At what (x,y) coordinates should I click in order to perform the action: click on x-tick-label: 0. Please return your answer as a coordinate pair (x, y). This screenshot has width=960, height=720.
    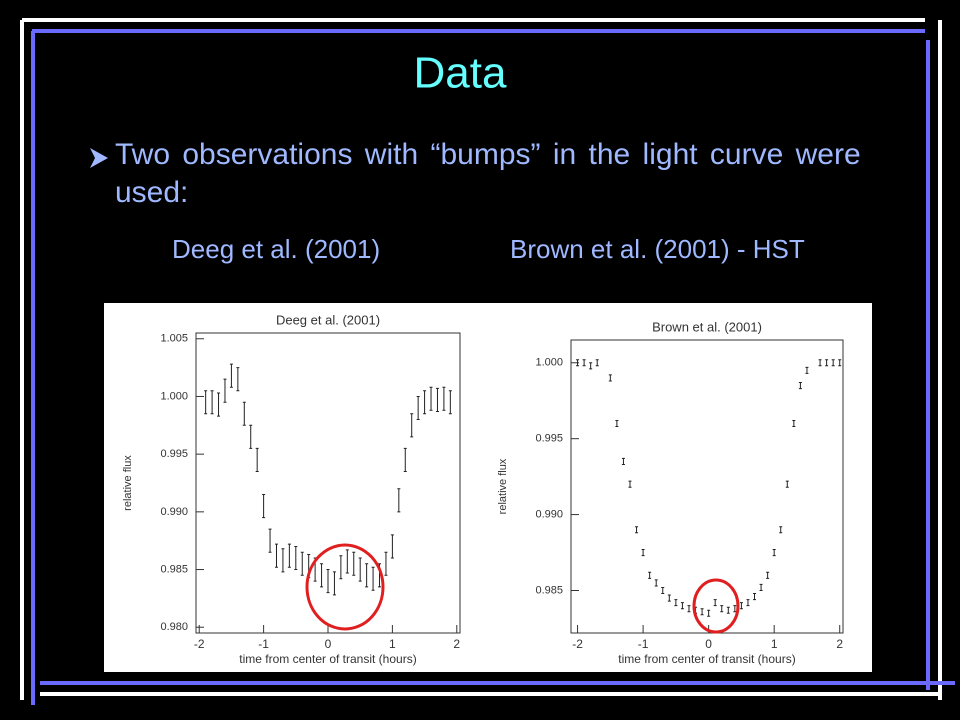
    Looking at the image, I should click on (328, 644).